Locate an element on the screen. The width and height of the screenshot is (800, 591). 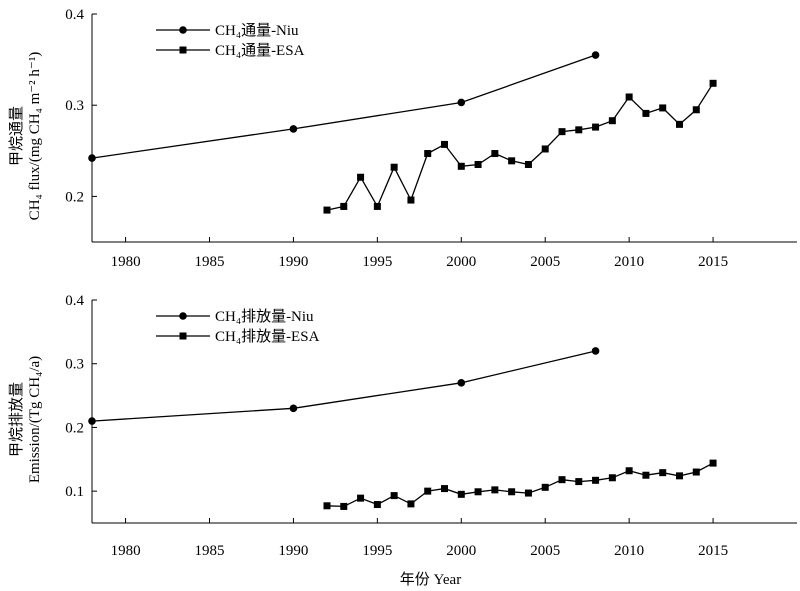
legend-label: CH₄排放量-ESA is located at coordinates (267, 336).